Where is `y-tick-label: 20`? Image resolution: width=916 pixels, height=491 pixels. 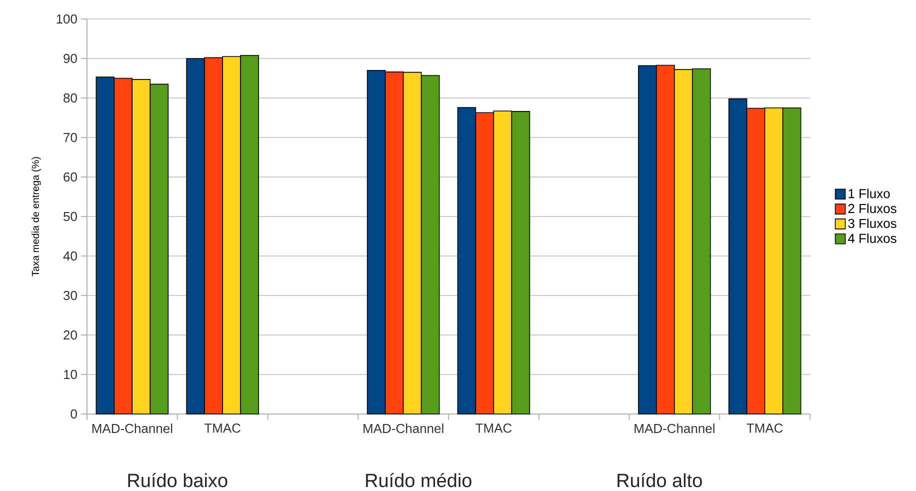 y-tick-label: 20 is located at coordinates (70, 335).